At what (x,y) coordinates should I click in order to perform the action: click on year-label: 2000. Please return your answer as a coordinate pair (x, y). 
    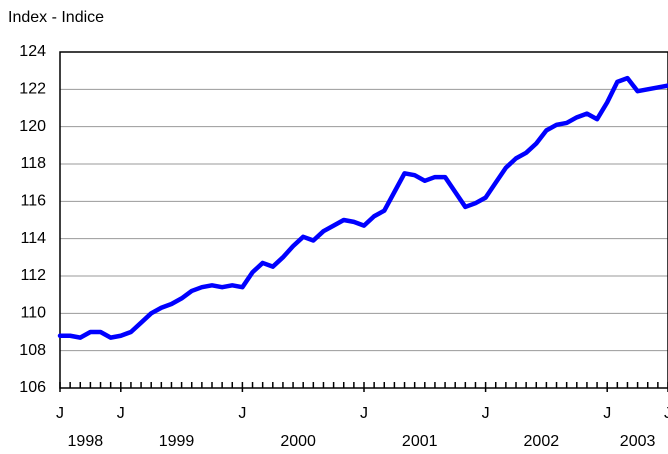
    Looking at the image, I should click on (298, 441).